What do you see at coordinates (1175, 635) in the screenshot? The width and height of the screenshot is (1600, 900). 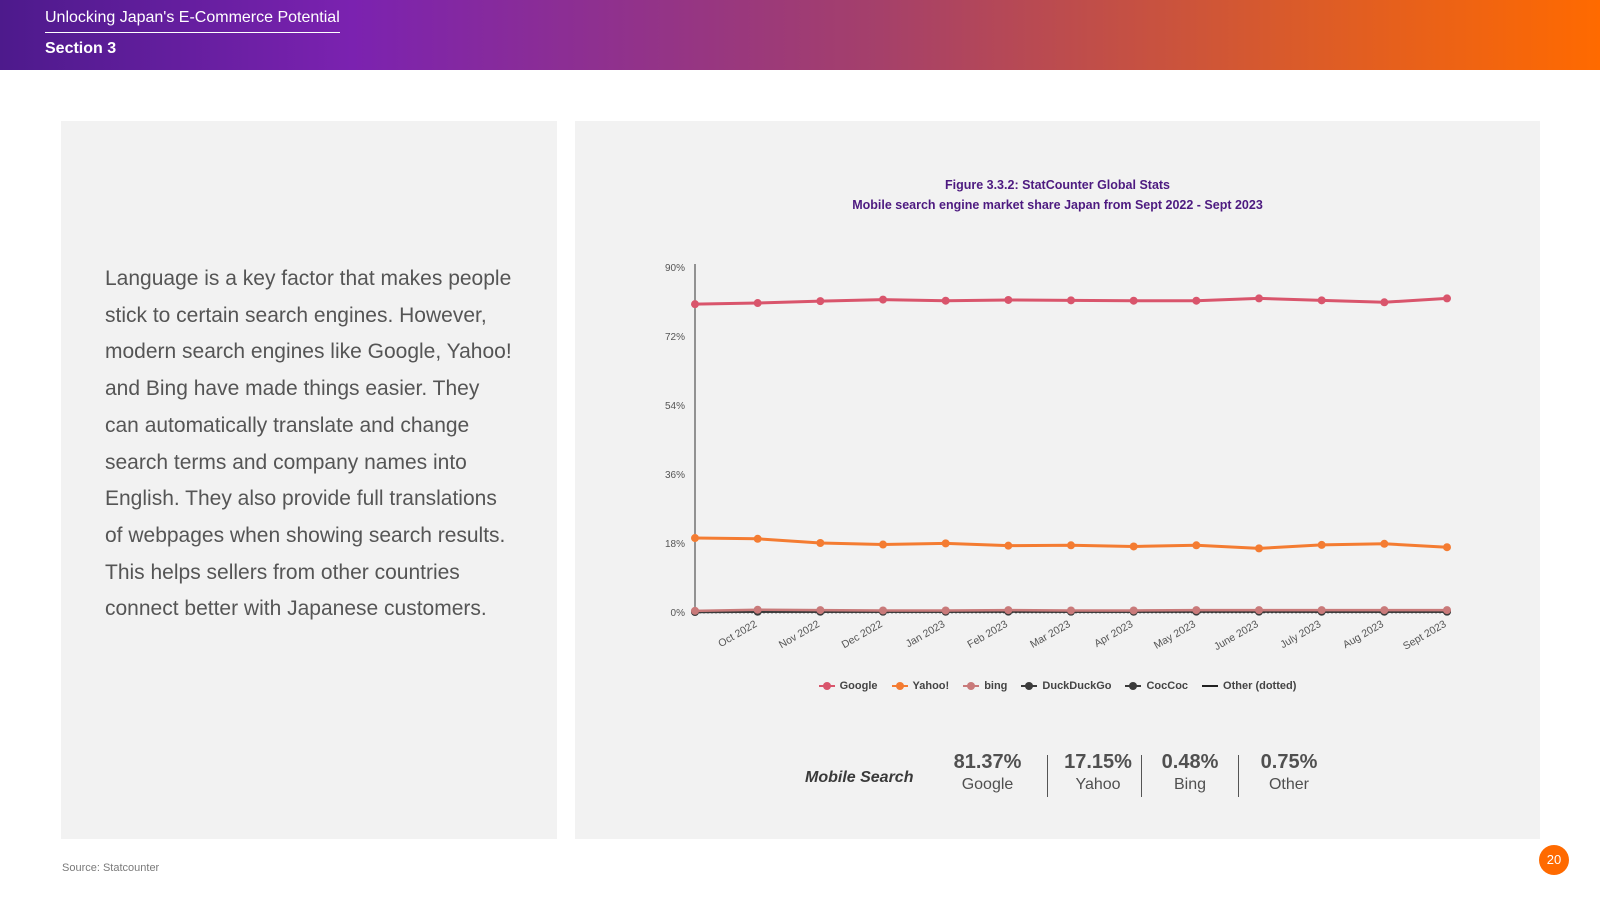 I see `x-tick-label: May 2023` at bounding box center [1175, 635].